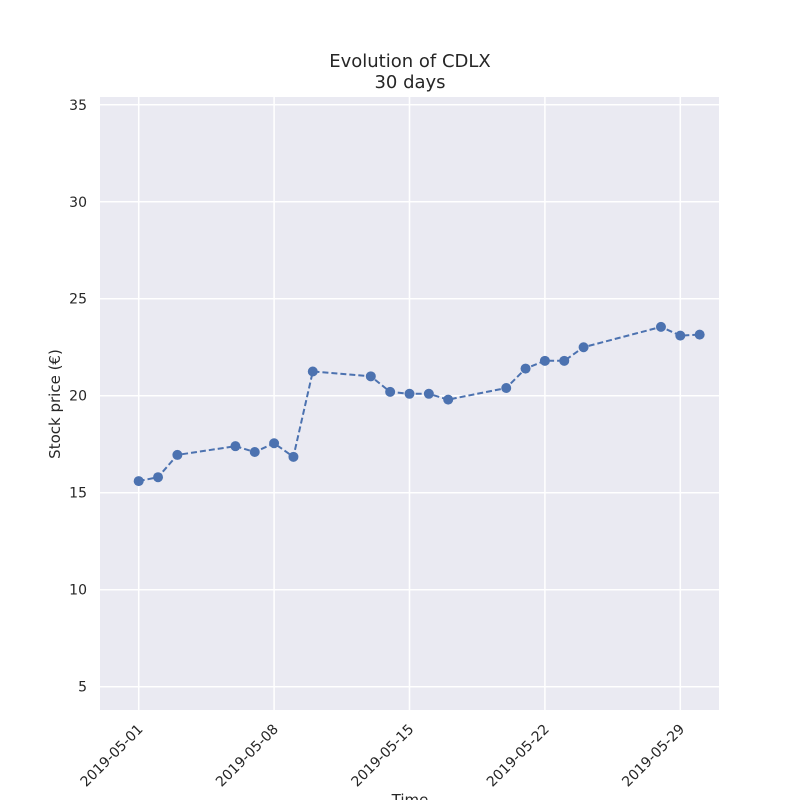 This screenshot has width=800, height=800. I want to click on x-tick-label: 2019-05-08, so click(247, 756).